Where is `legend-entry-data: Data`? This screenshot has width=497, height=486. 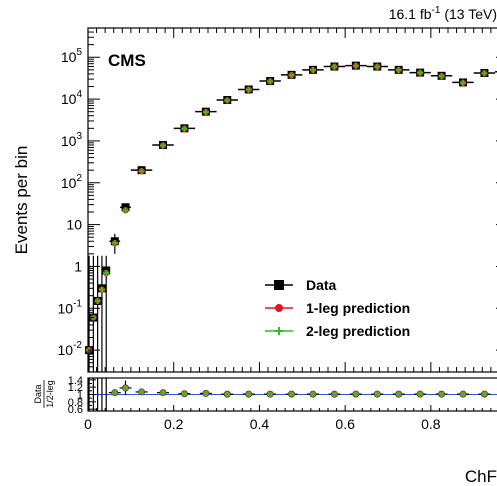 legend-entry-data: Data is located at coordinates (301, 285).